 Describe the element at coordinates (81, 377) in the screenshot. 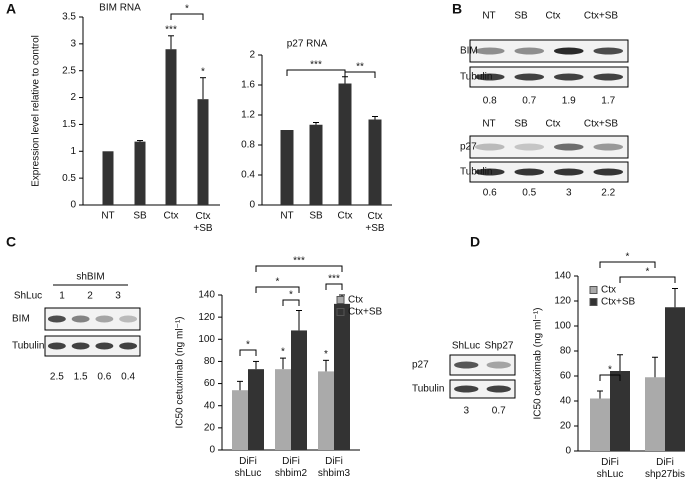

I see `quantification: 1.5` at that location.